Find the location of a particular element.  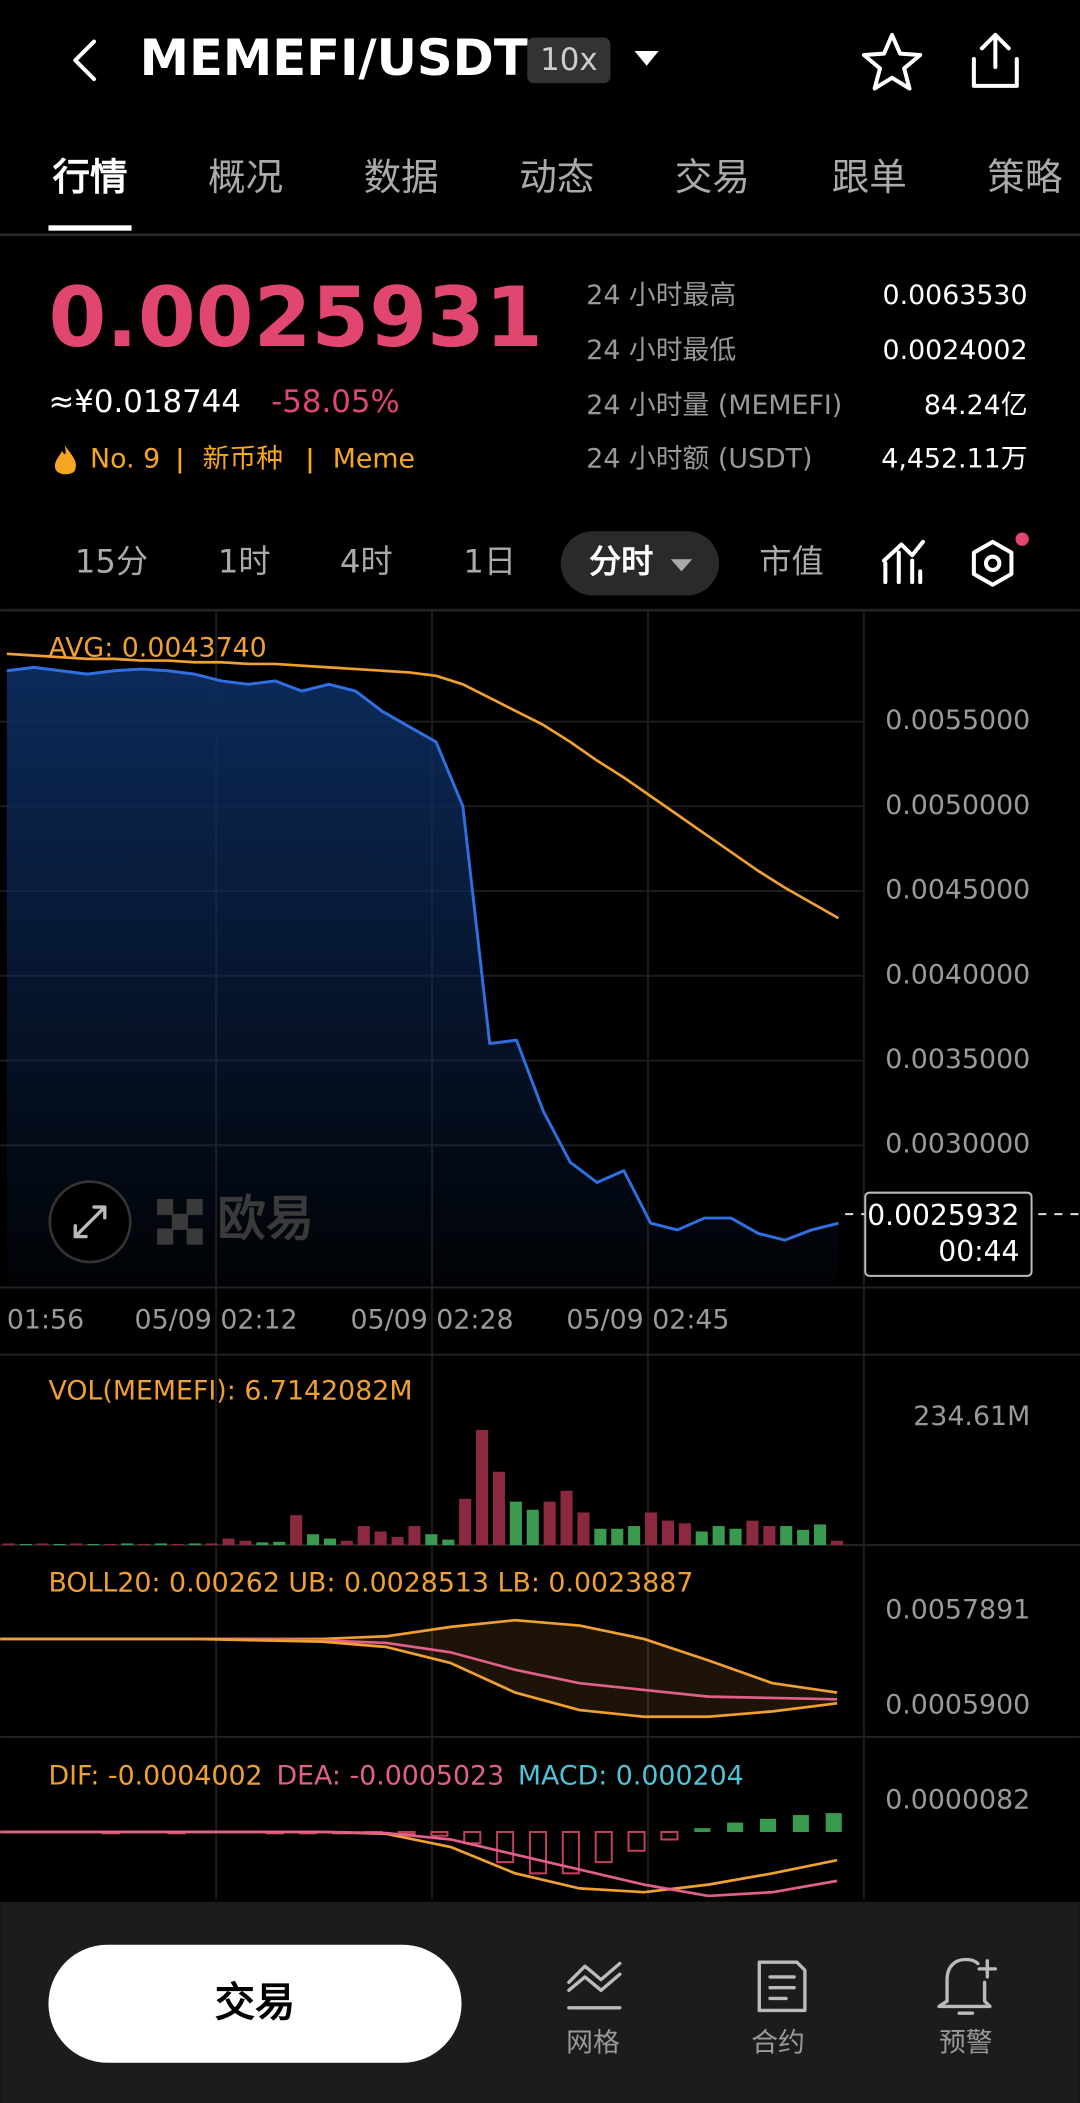

favorite-button is located at coordinates (892, 61).